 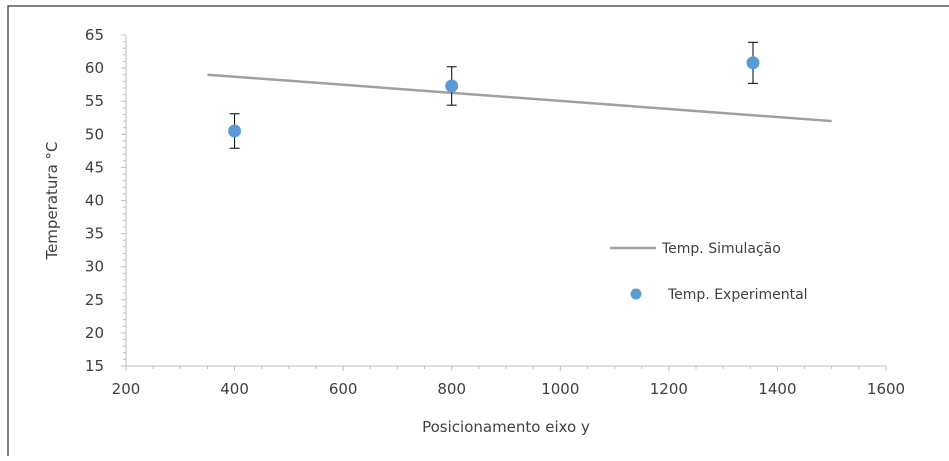 What do you see at coordinates (94, 201) in the screenshot?
I see `y-tick-label: 40` at bounding box center [94, 201].